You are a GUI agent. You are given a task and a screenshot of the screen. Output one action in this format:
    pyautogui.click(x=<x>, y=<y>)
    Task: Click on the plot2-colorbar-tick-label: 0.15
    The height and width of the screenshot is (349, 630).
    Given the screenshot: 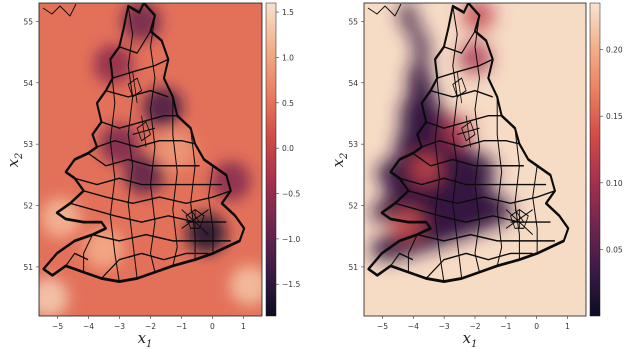 What is the action you would take?
    pyautogui.click(x=614, y=116)
    